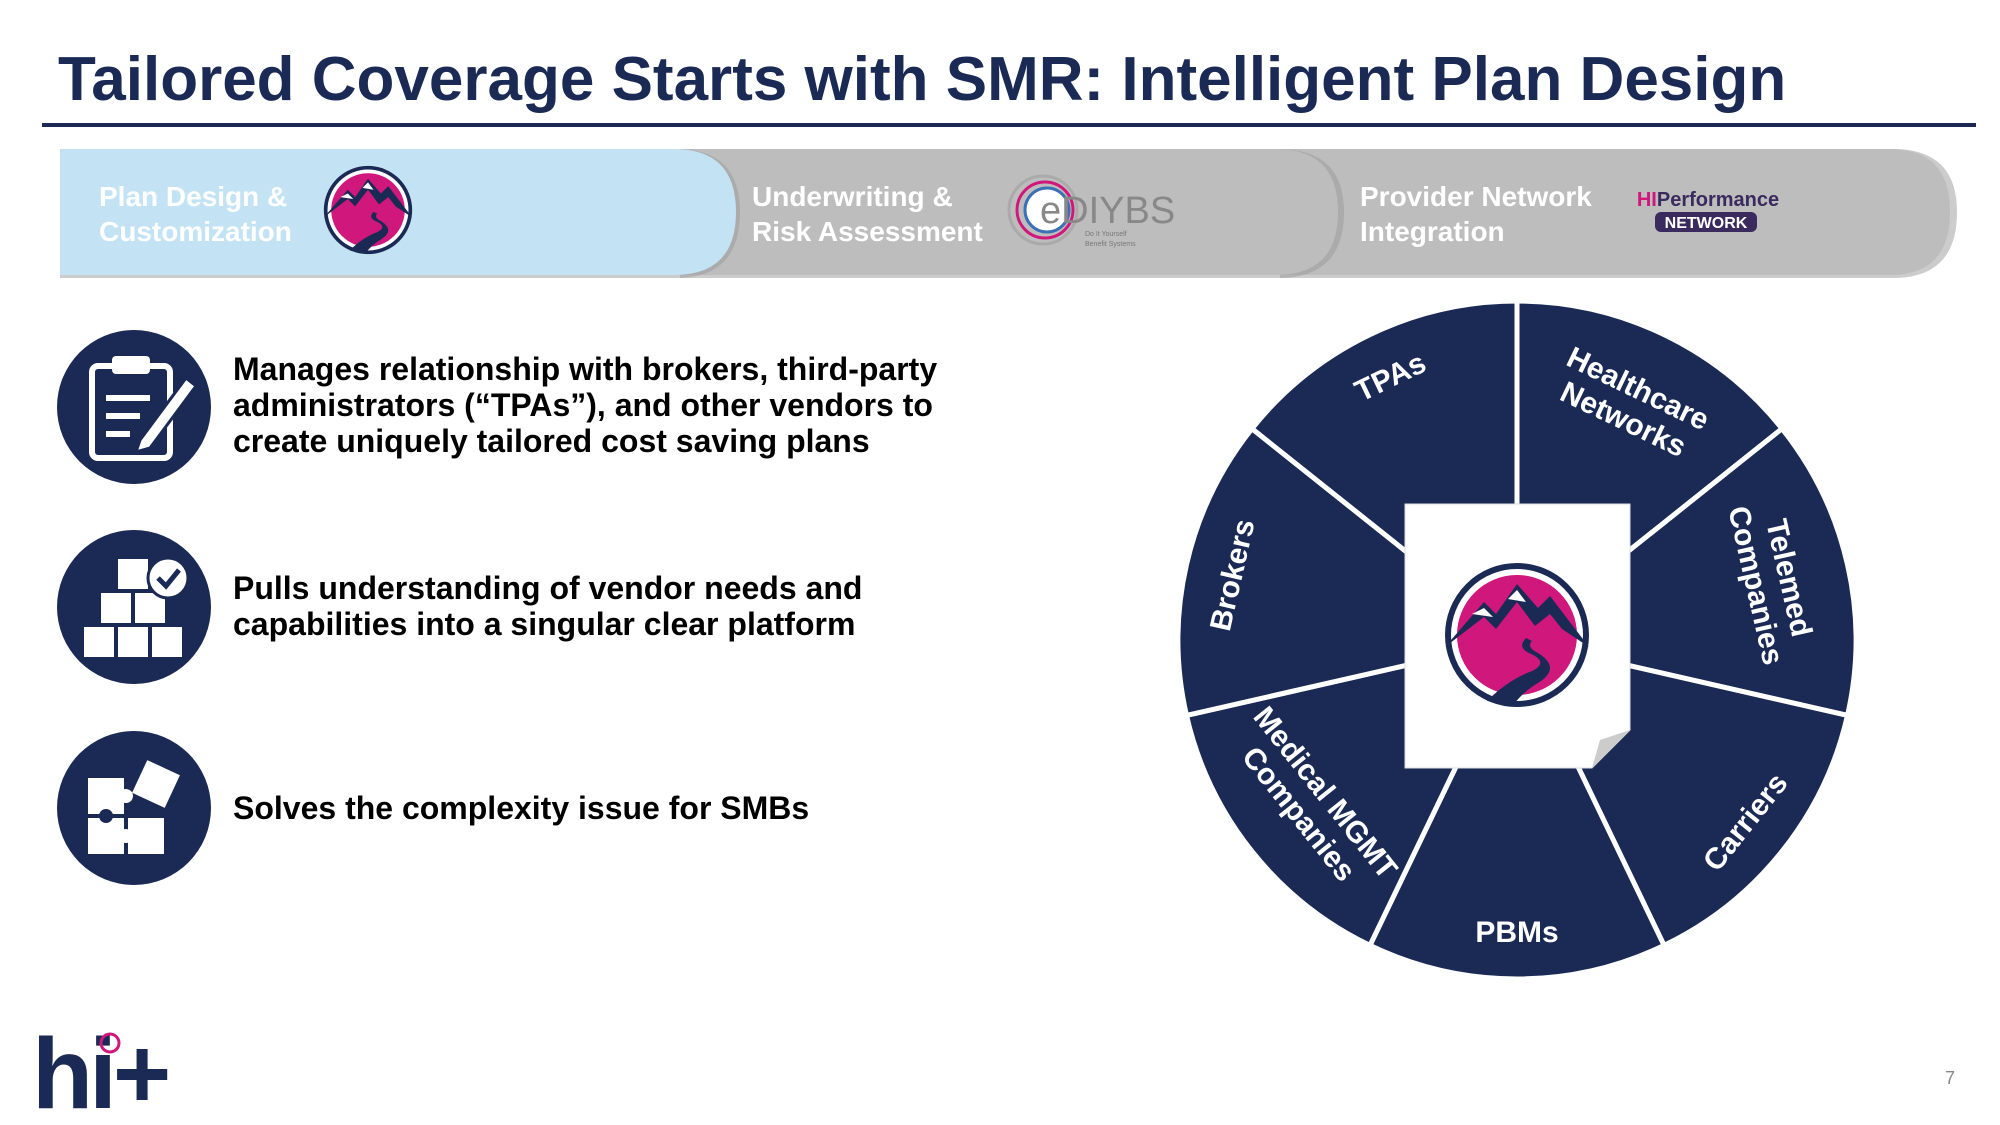 This screenshot has width=2000, height=1125. Describe the element at coordinates (867, 231) in the screenshot. I see `step-label: Risk Assessment` at that location.